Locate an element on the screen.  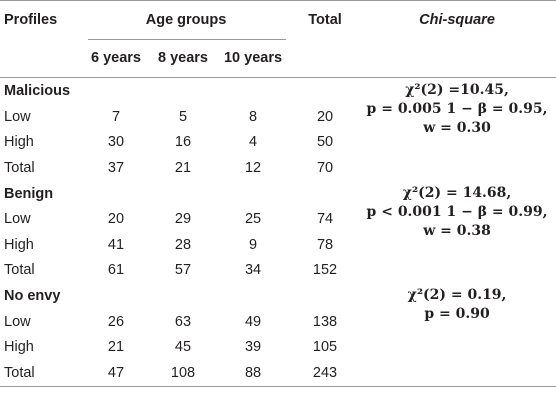
cell-total: 74 is located at coordinates (325, 219).